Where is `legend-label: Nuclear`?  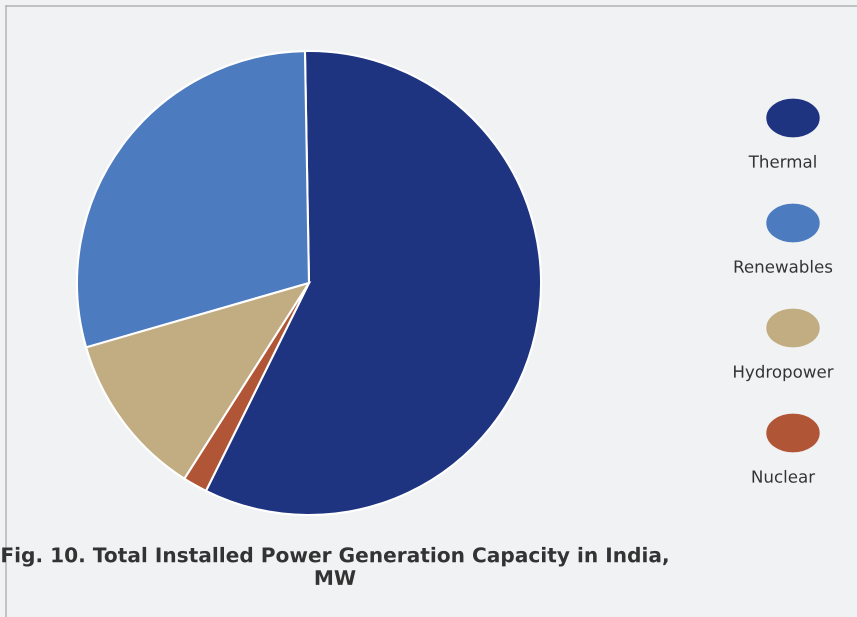
legend-label: Nuclear is located at coordinates (784, 476).